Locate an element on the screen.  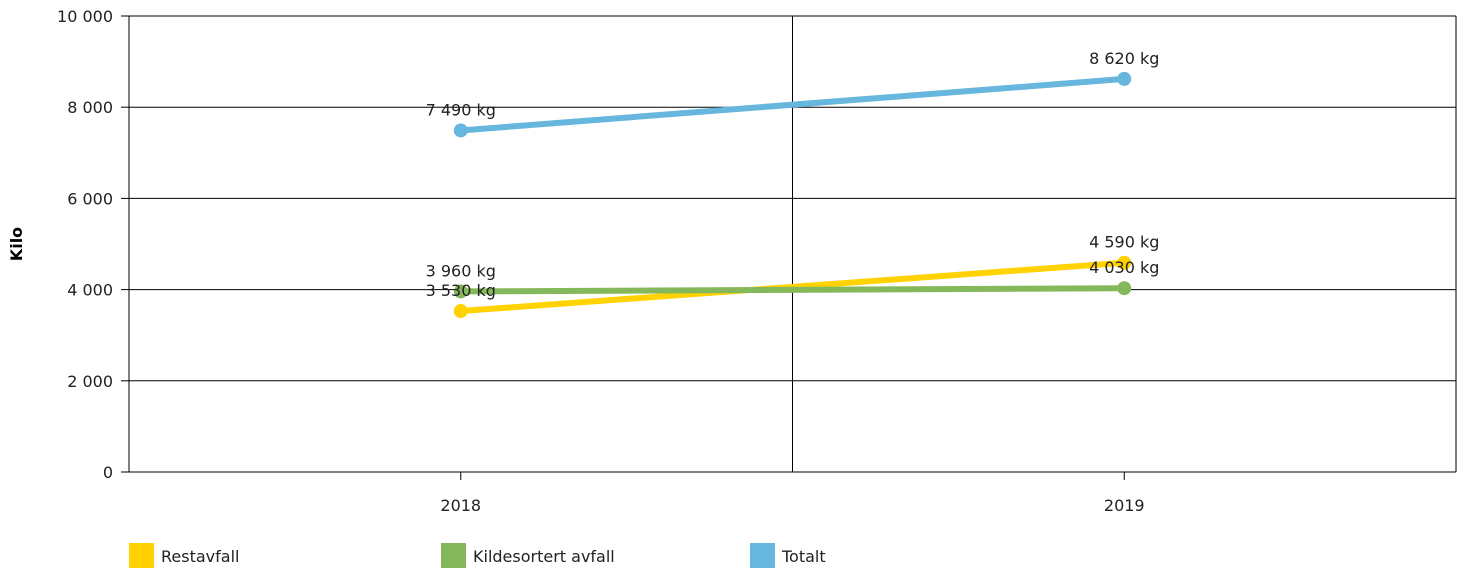
y-axis-title: Kilo is located at coordinates (16, 244).